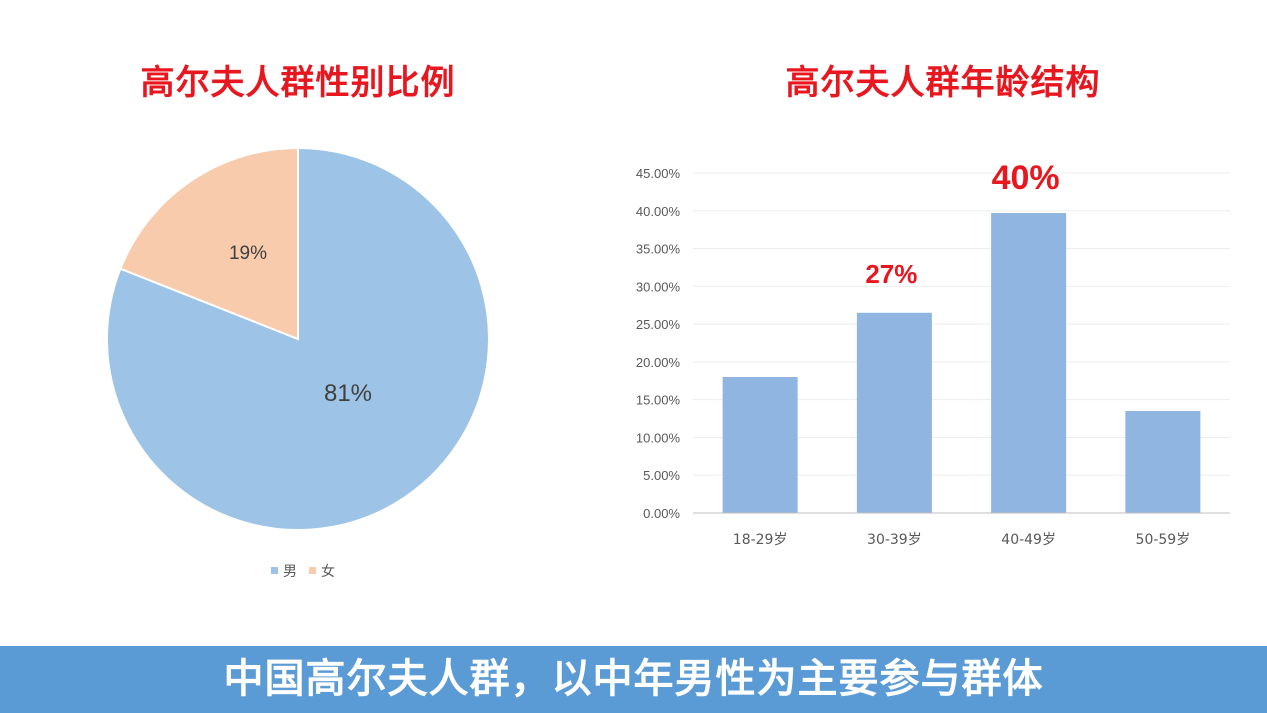 The width and height of the screenshot is (1267, 713). What do you see at coordinates (661, 513) in the screenshot?
I see `y-tick-label: 0.00%` at bounding box center [661, 513].